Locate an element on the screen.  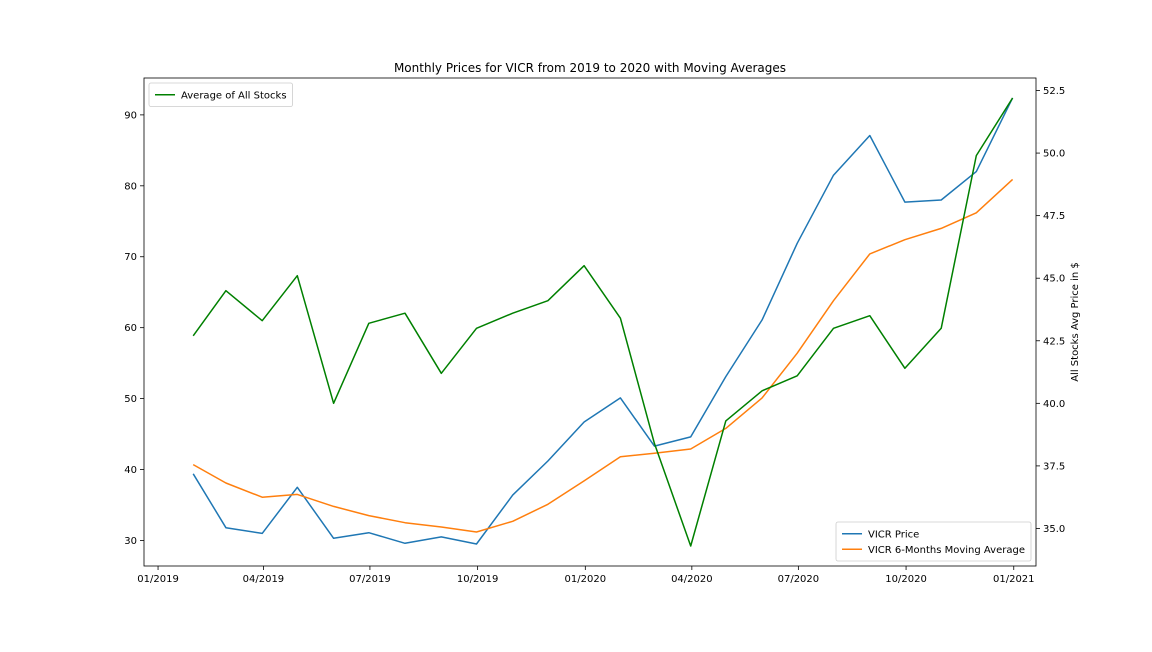
legend-upper-left: Average of All Stocks is located at coordinates (220, 94).